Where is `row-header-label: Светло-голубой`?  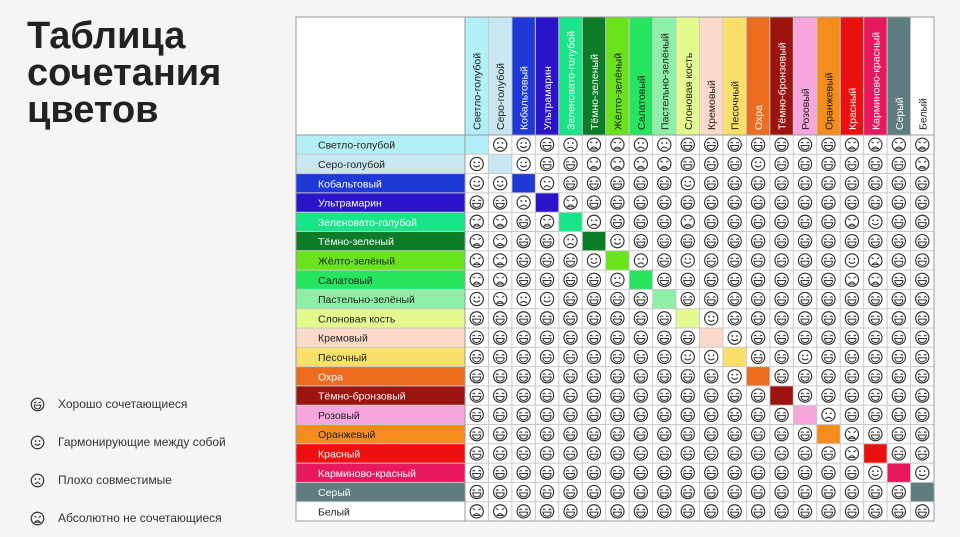
row-header-label: Светло-голубой is located at coordinates (356, 146).